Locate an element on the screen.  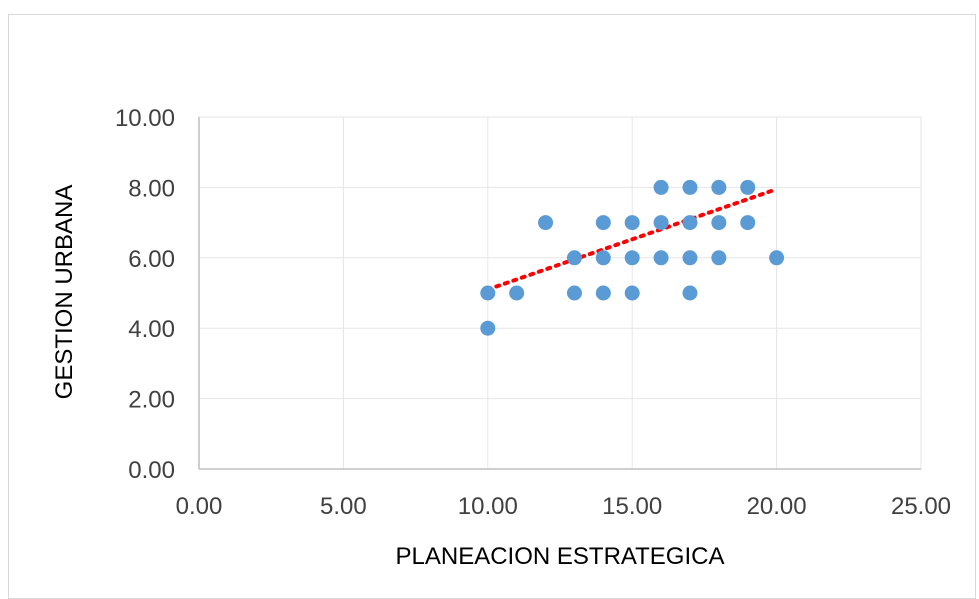
y-tick-label: 0.00 is located at coordinates (151, 470).